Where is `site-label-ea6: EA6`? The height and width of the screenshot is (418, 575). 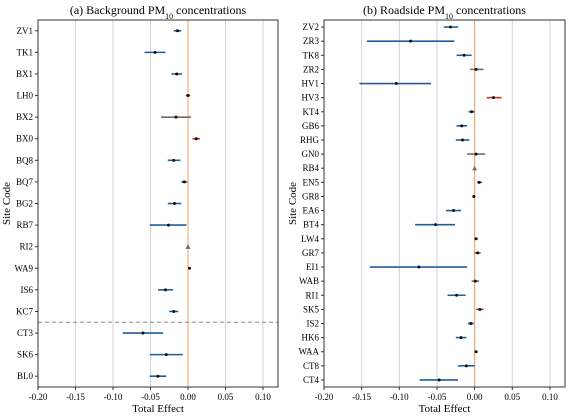
site-label-ea6: EA6 is located at coordinates (311, 211).